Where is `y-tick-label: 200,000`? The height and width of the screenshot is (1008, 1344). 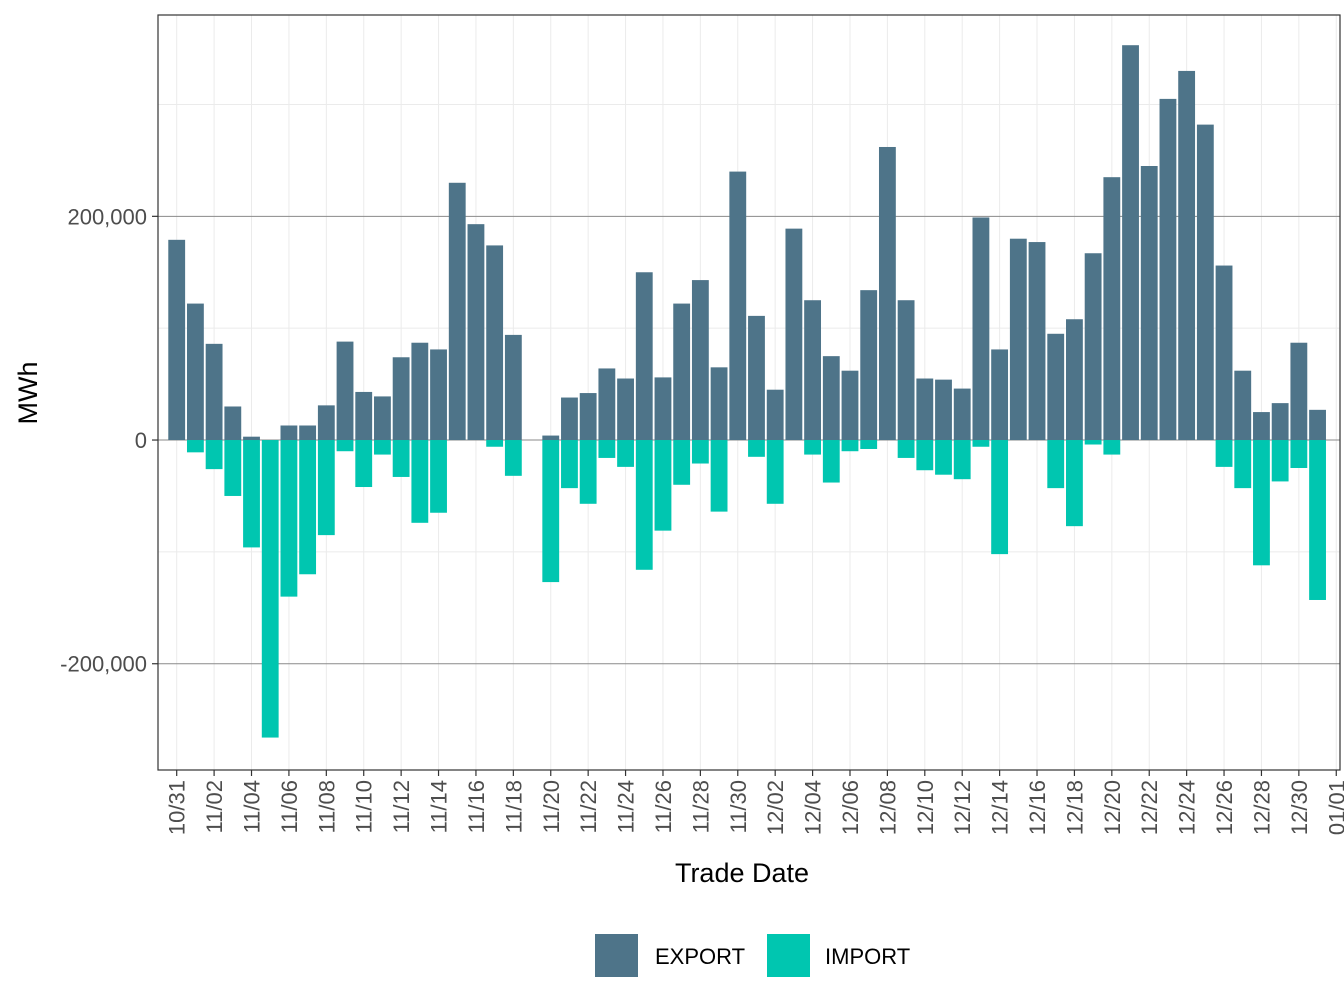
y-tick-label: 200,000 is located at coordinates (107, 216).